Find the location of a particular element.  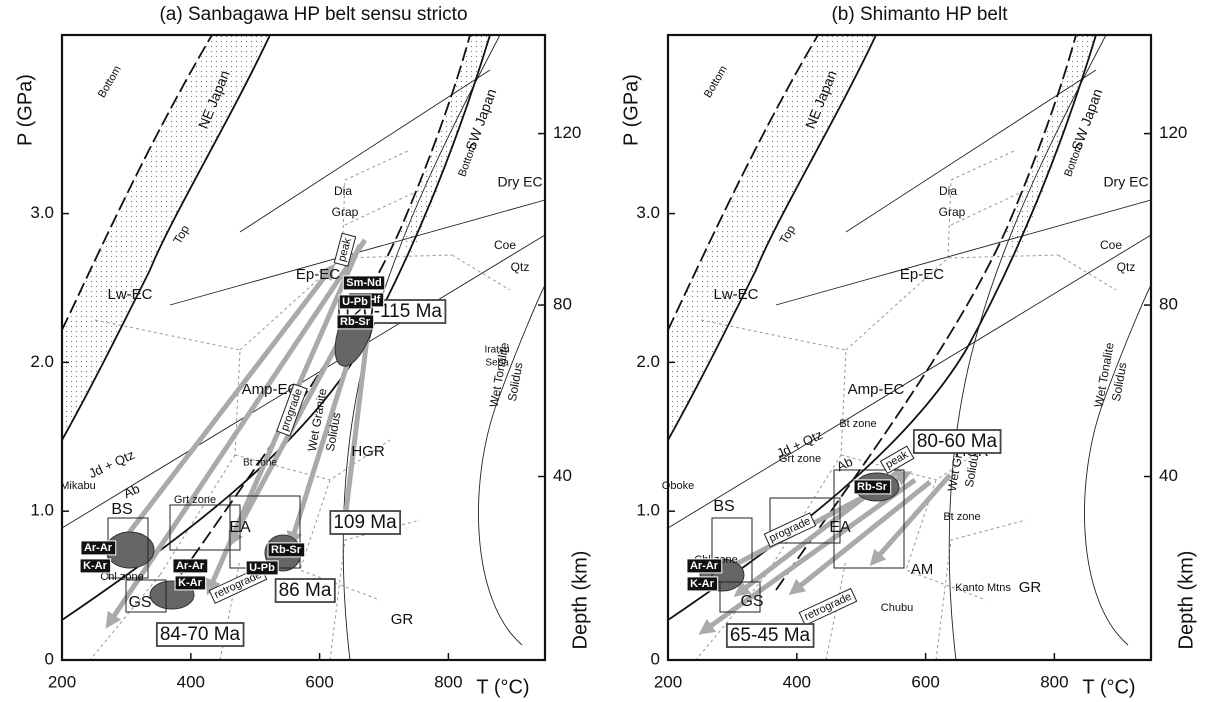

annotation: Kanto Mtns is located at coordinates (983, 588).